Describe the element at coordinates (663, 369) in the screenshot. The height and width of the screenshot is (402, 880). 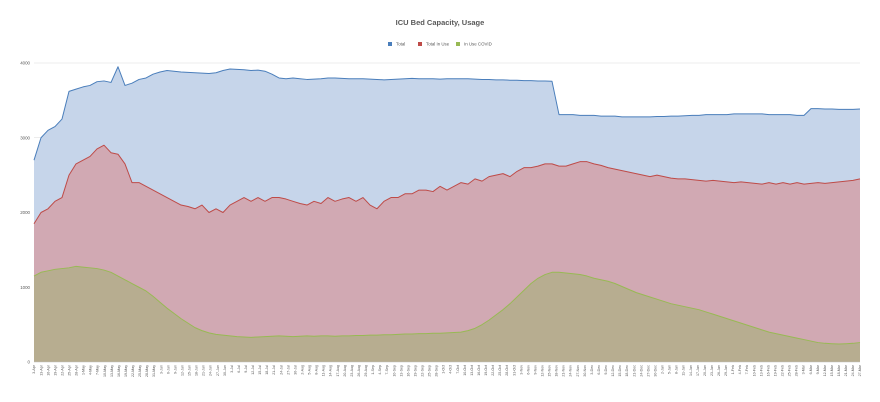
I see `x-tick-label: 2-Jan` at that location.